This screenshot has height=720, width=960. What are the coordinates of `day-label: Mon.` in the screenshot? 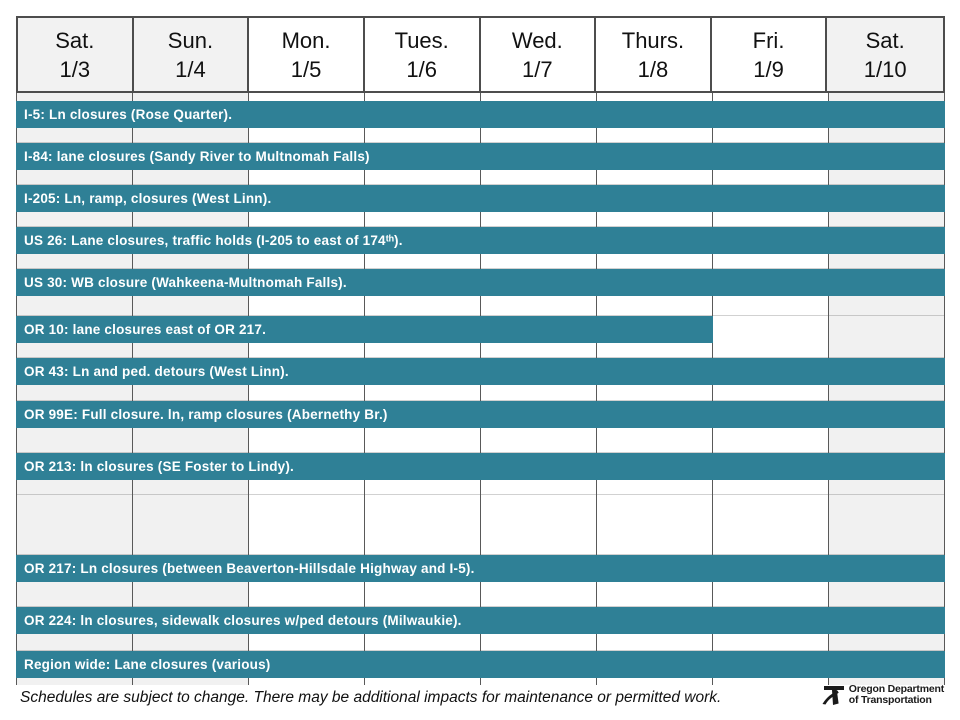 It's located at (306, 40).